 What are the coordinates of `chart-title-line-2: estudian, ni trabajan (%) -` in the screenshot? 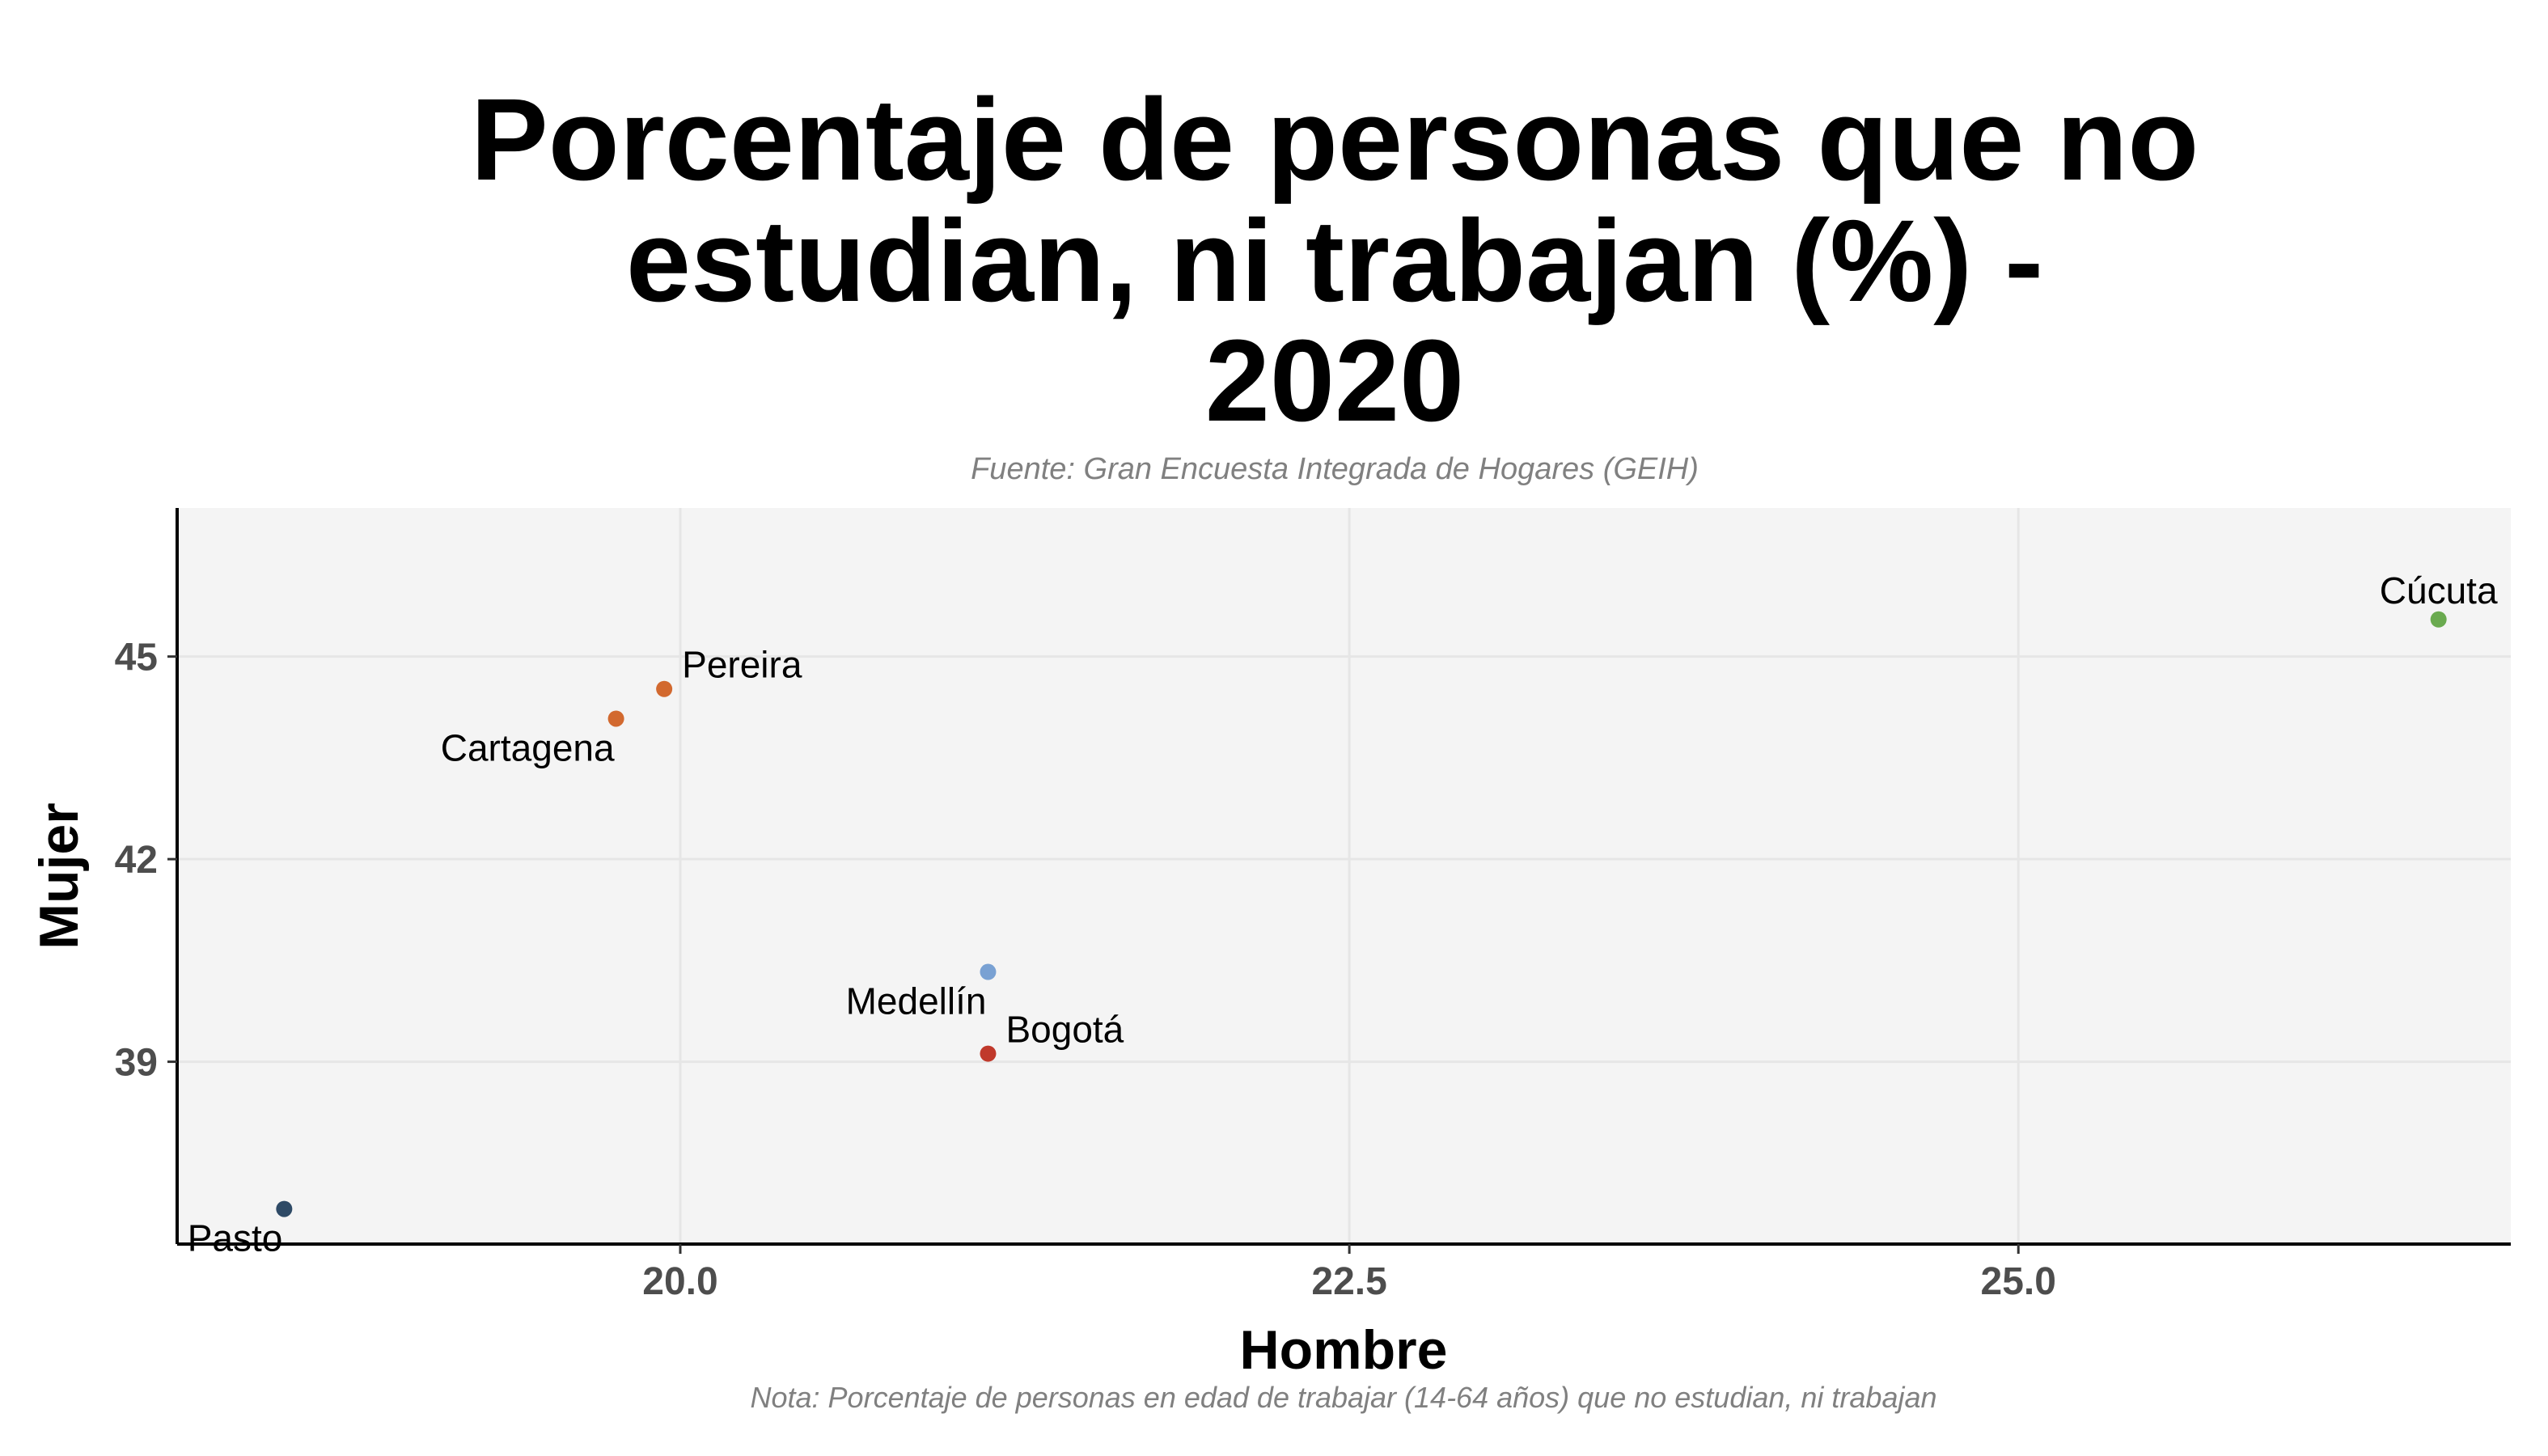 It's located at (1334, 261).